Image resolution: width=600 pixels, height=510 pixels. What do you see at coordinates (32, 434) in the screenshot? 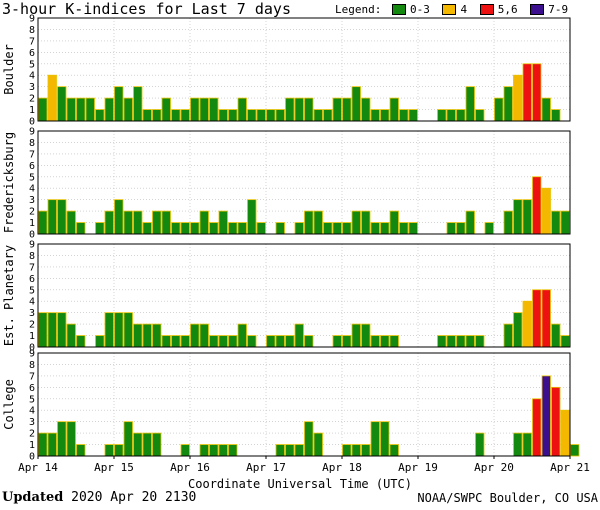
I see `y-tick-label: 2` at bounding box center [32, 434].